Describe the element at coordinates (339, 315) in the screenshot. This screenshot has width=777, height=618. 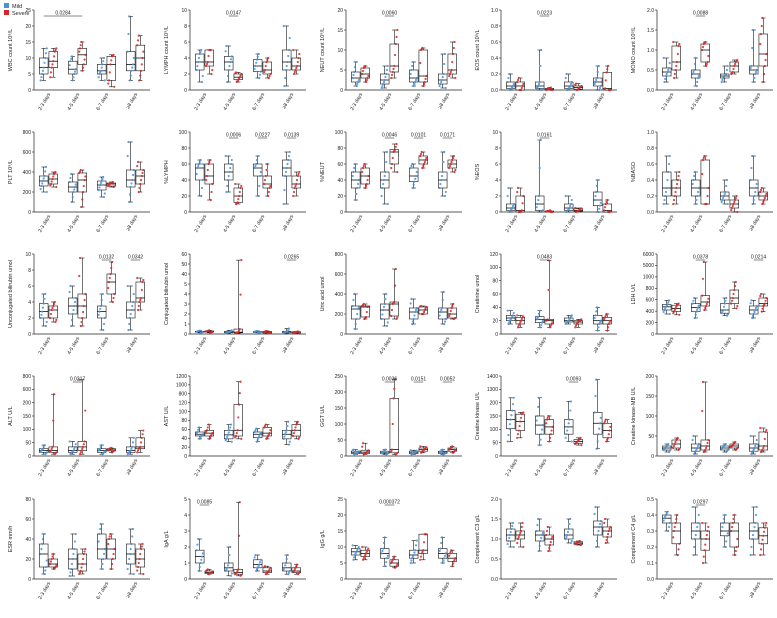
I see `y-tick-label: 200` at that location.